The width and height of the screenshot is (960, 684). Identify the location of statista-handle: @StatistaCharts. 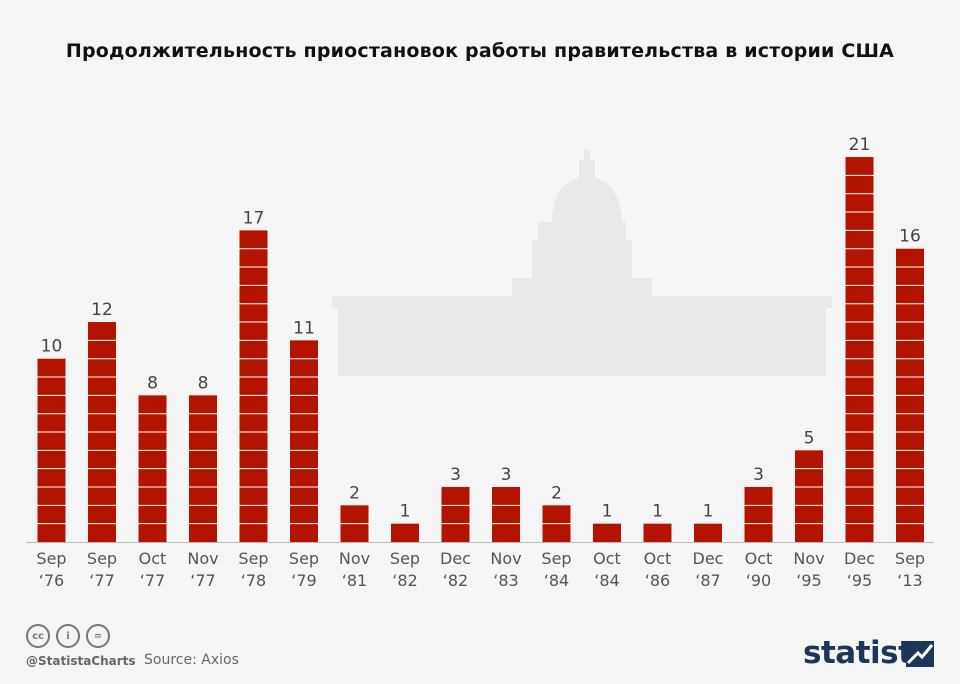
(81, 661).